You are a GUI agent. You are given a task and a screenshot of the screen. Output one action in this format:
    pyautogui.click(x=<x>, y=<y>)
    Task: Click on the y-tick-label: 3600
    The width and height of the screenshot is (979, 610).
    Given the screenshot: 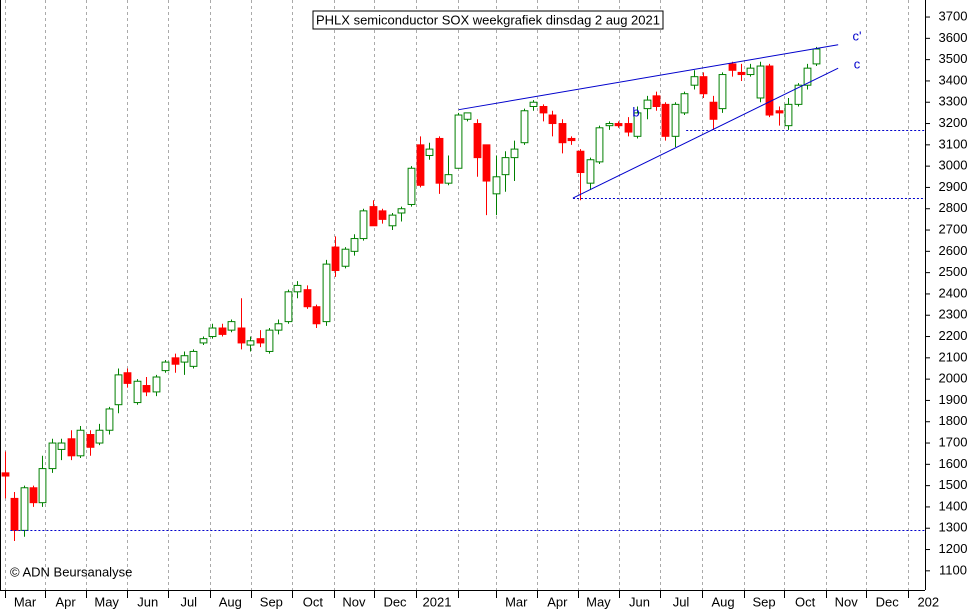 What is the action you would take?
    pyautogui.click(x=953, y=37)
    